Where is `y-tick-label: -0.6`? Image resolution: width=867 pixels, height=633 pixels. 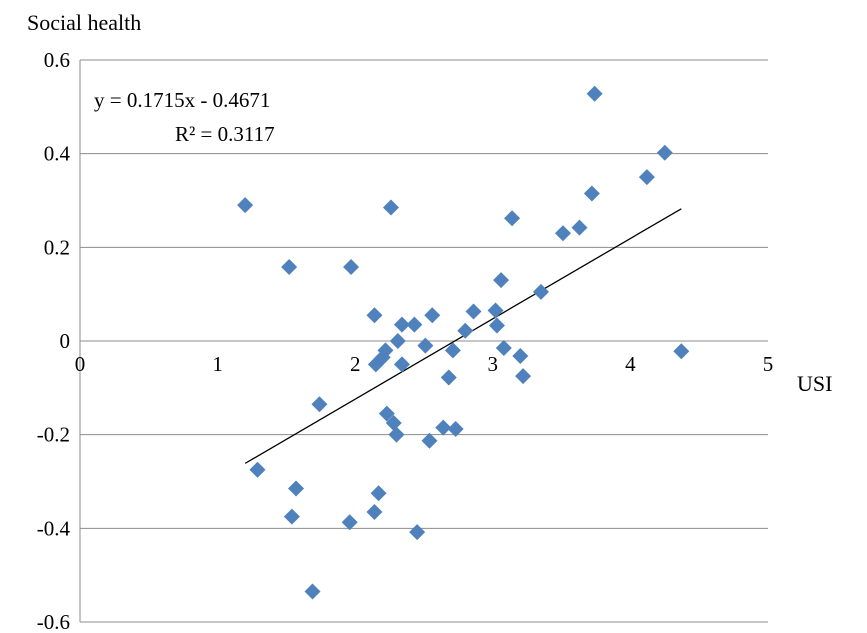
y-tick-label: -0.6 is located at coordinates (53, 621).